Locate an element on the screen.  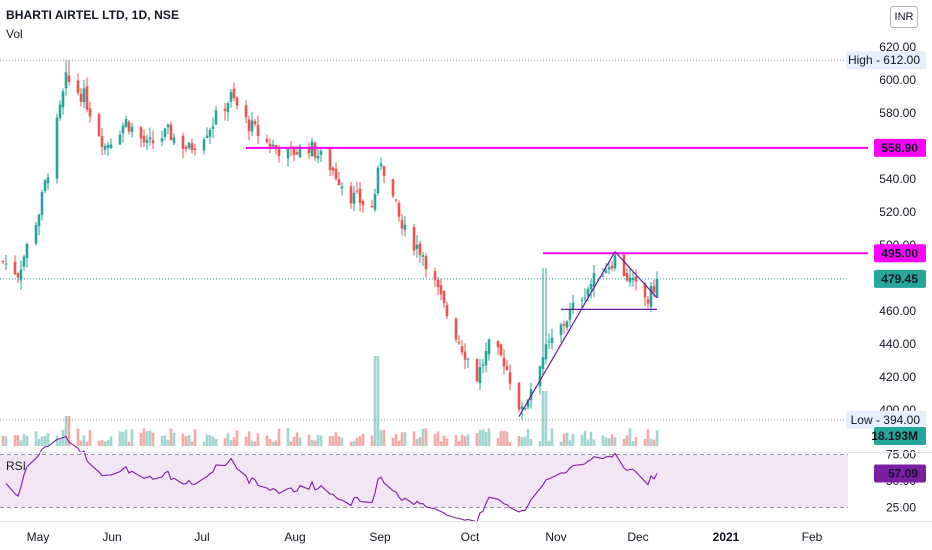
high-price-tag: High - 612.00 is located at coordinates (886, 60).